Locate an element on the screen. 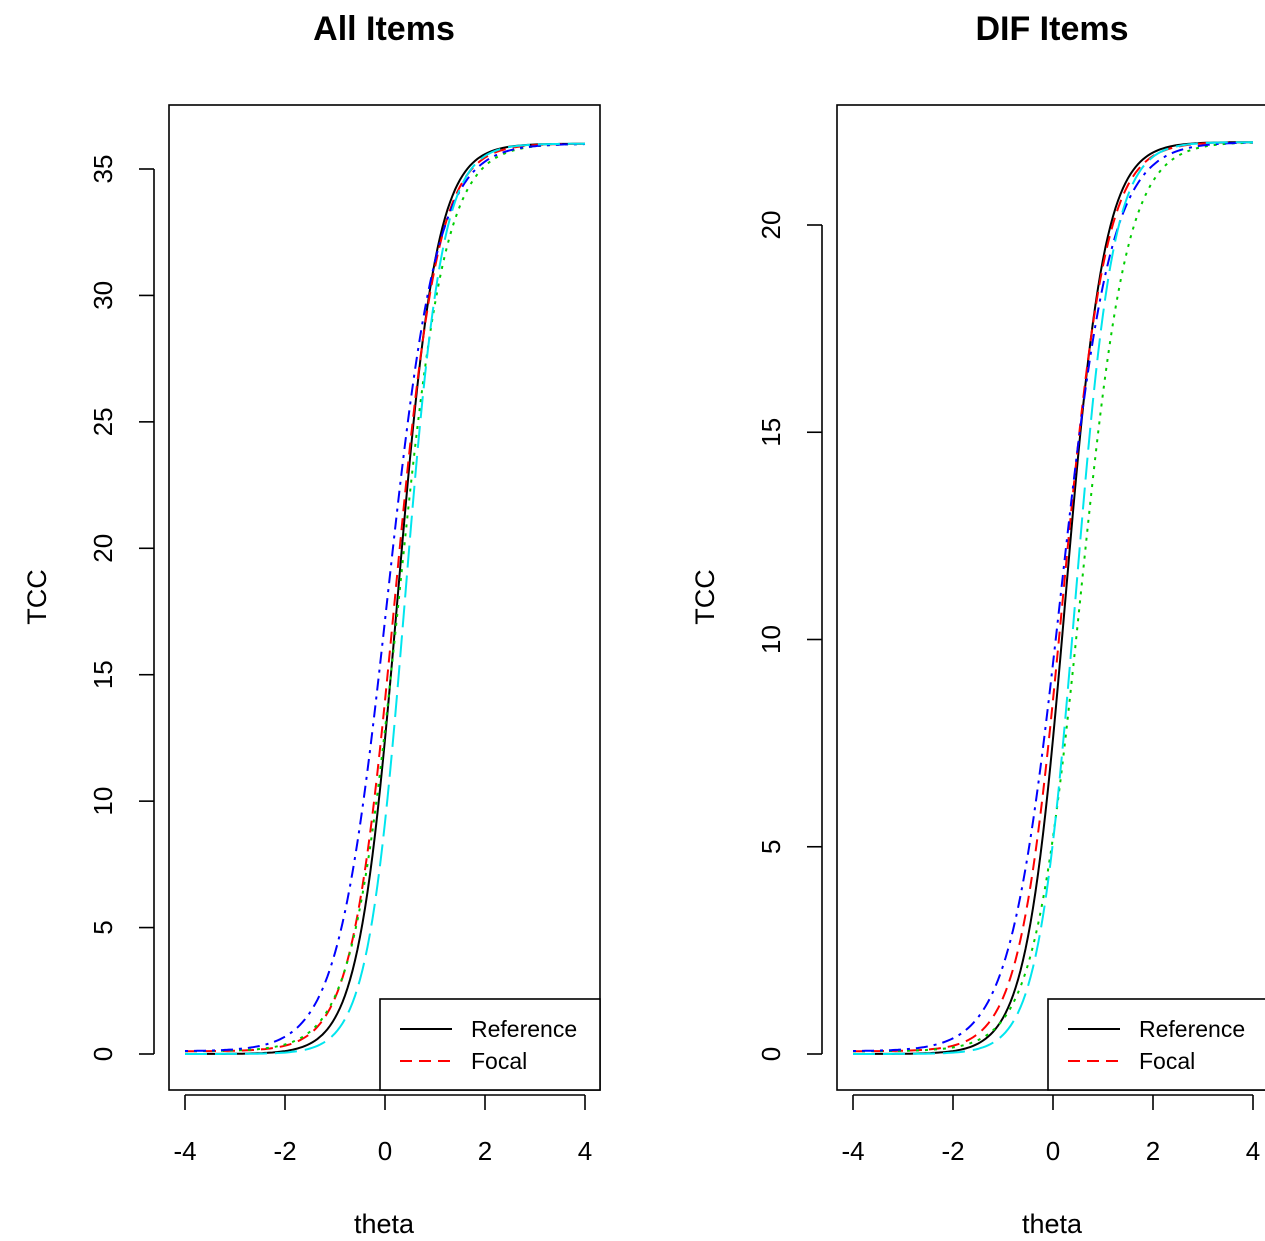  plot-title: All Items is located at coordinates (384, 29).